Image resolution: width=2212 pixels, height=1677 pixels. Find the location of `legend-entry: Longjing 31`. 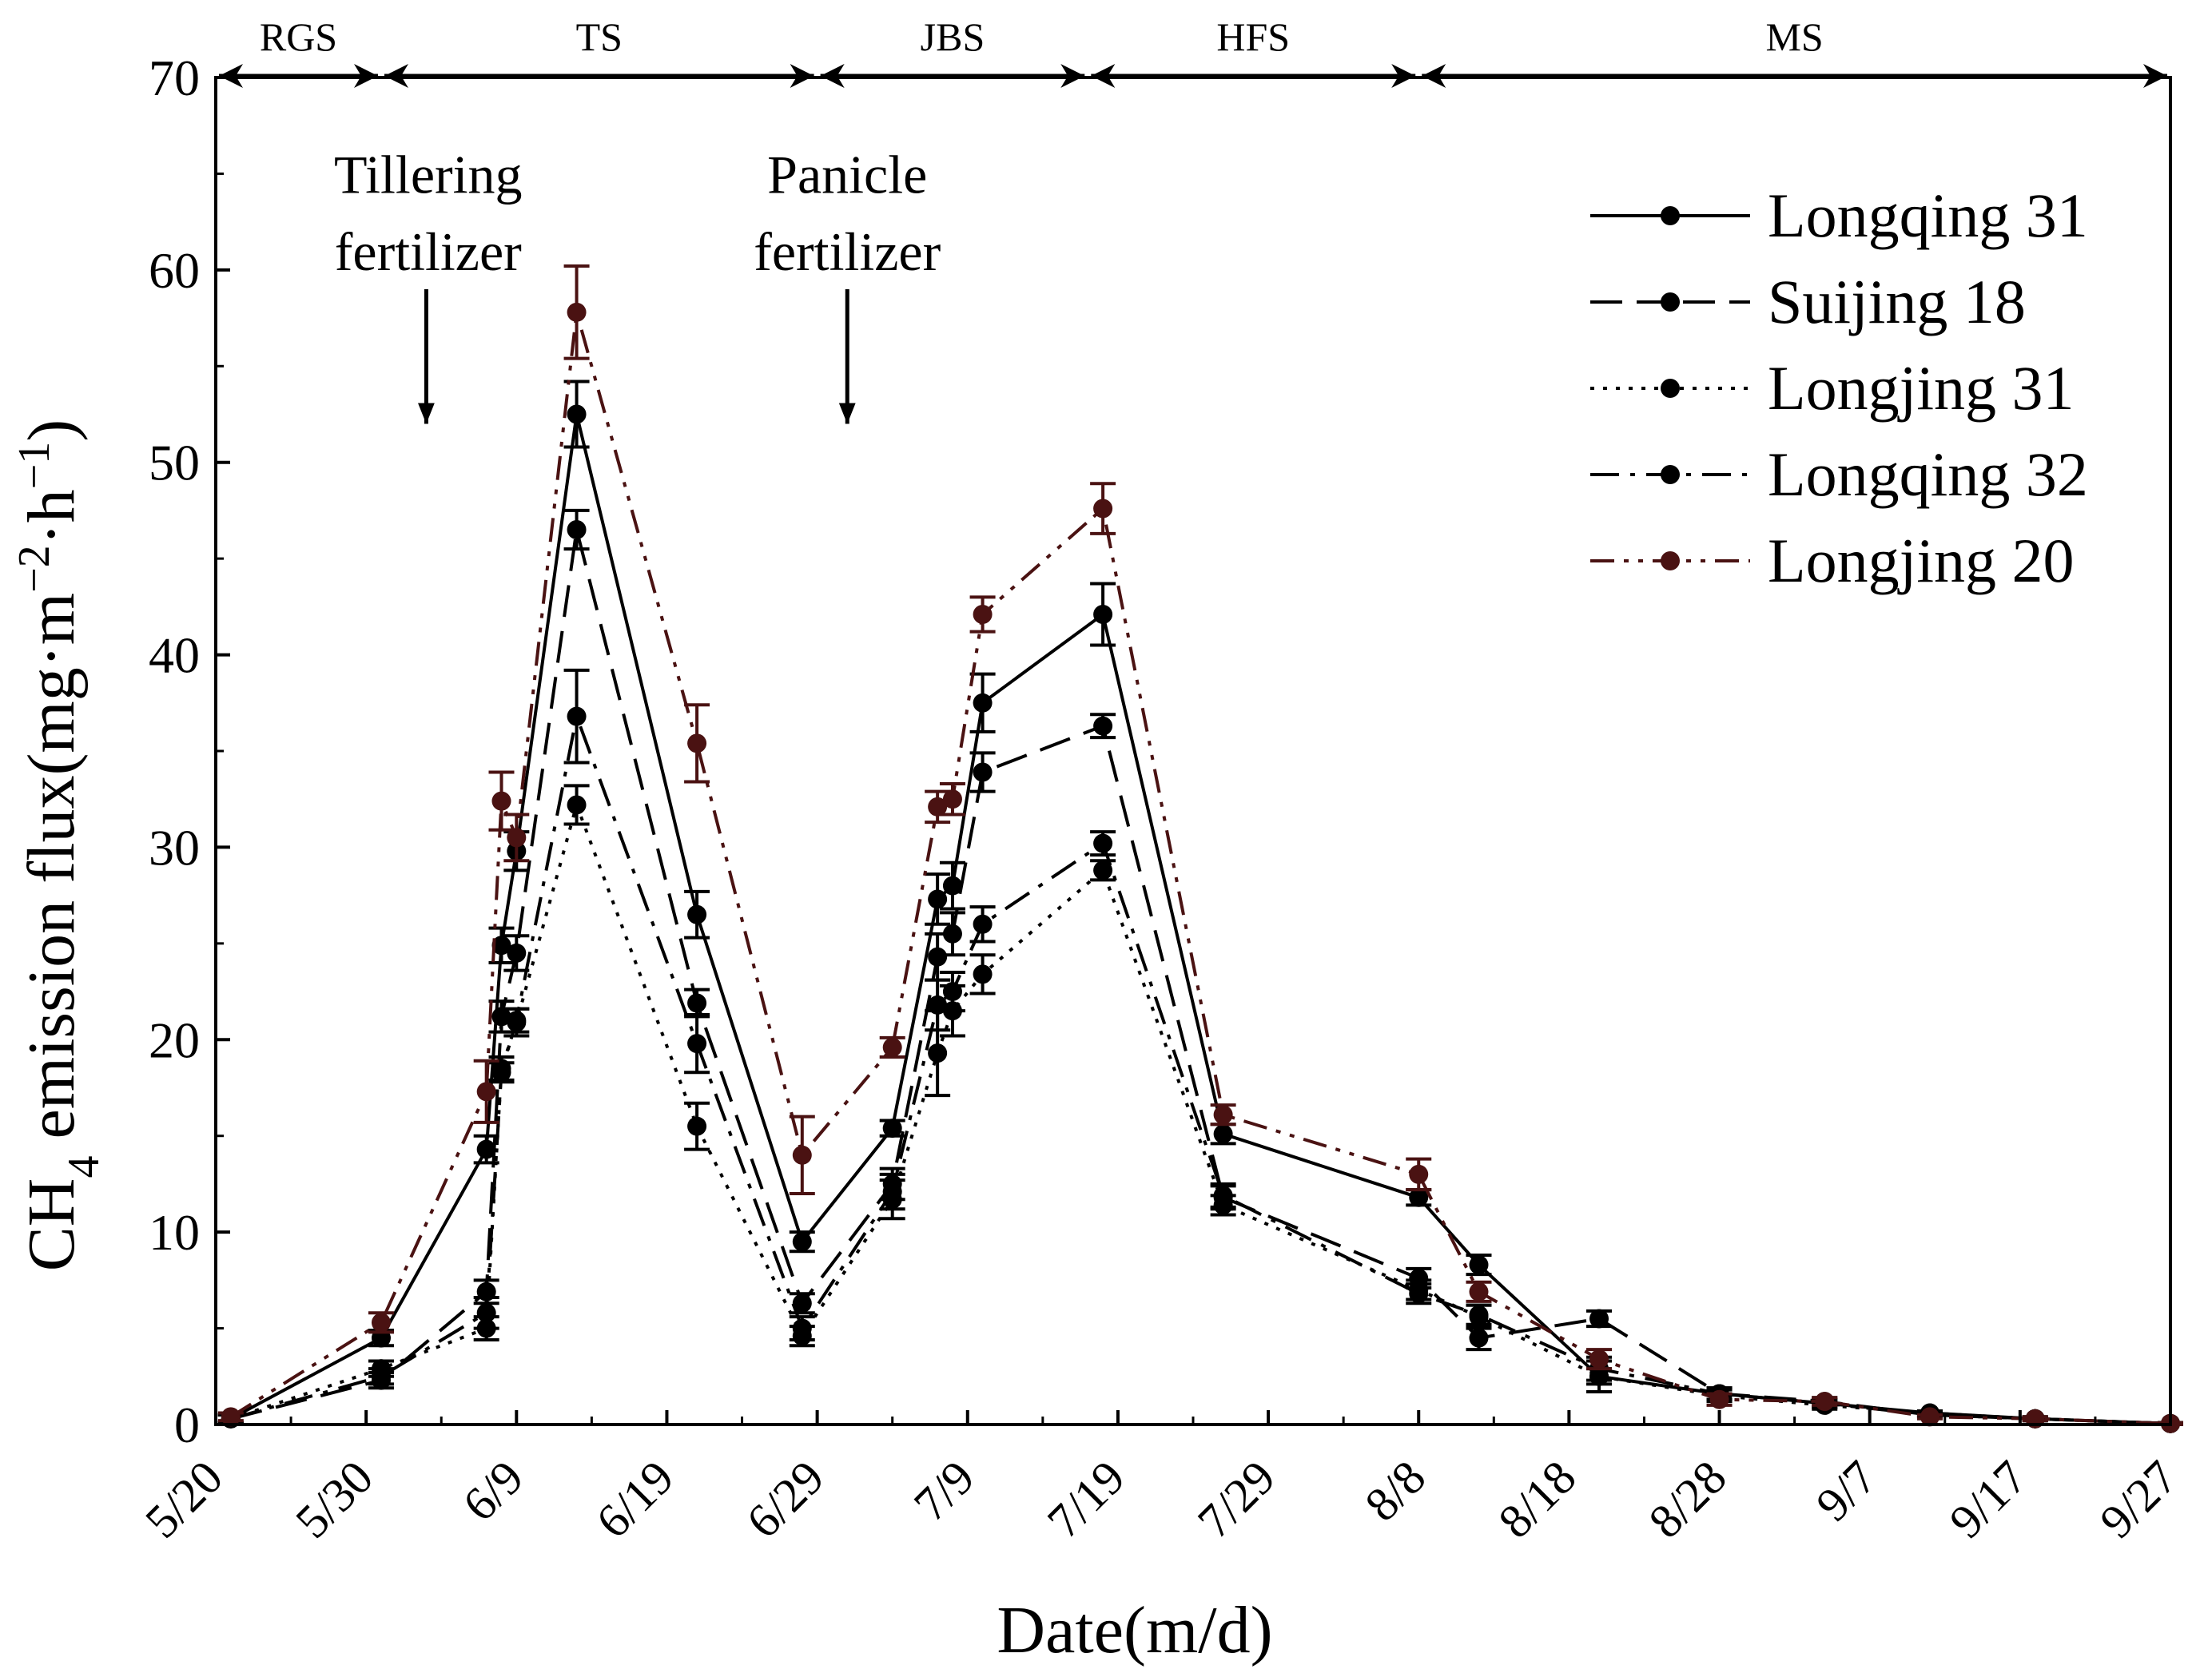

legend-entry: Longjing 31 is located at coordinates (1832, 388).